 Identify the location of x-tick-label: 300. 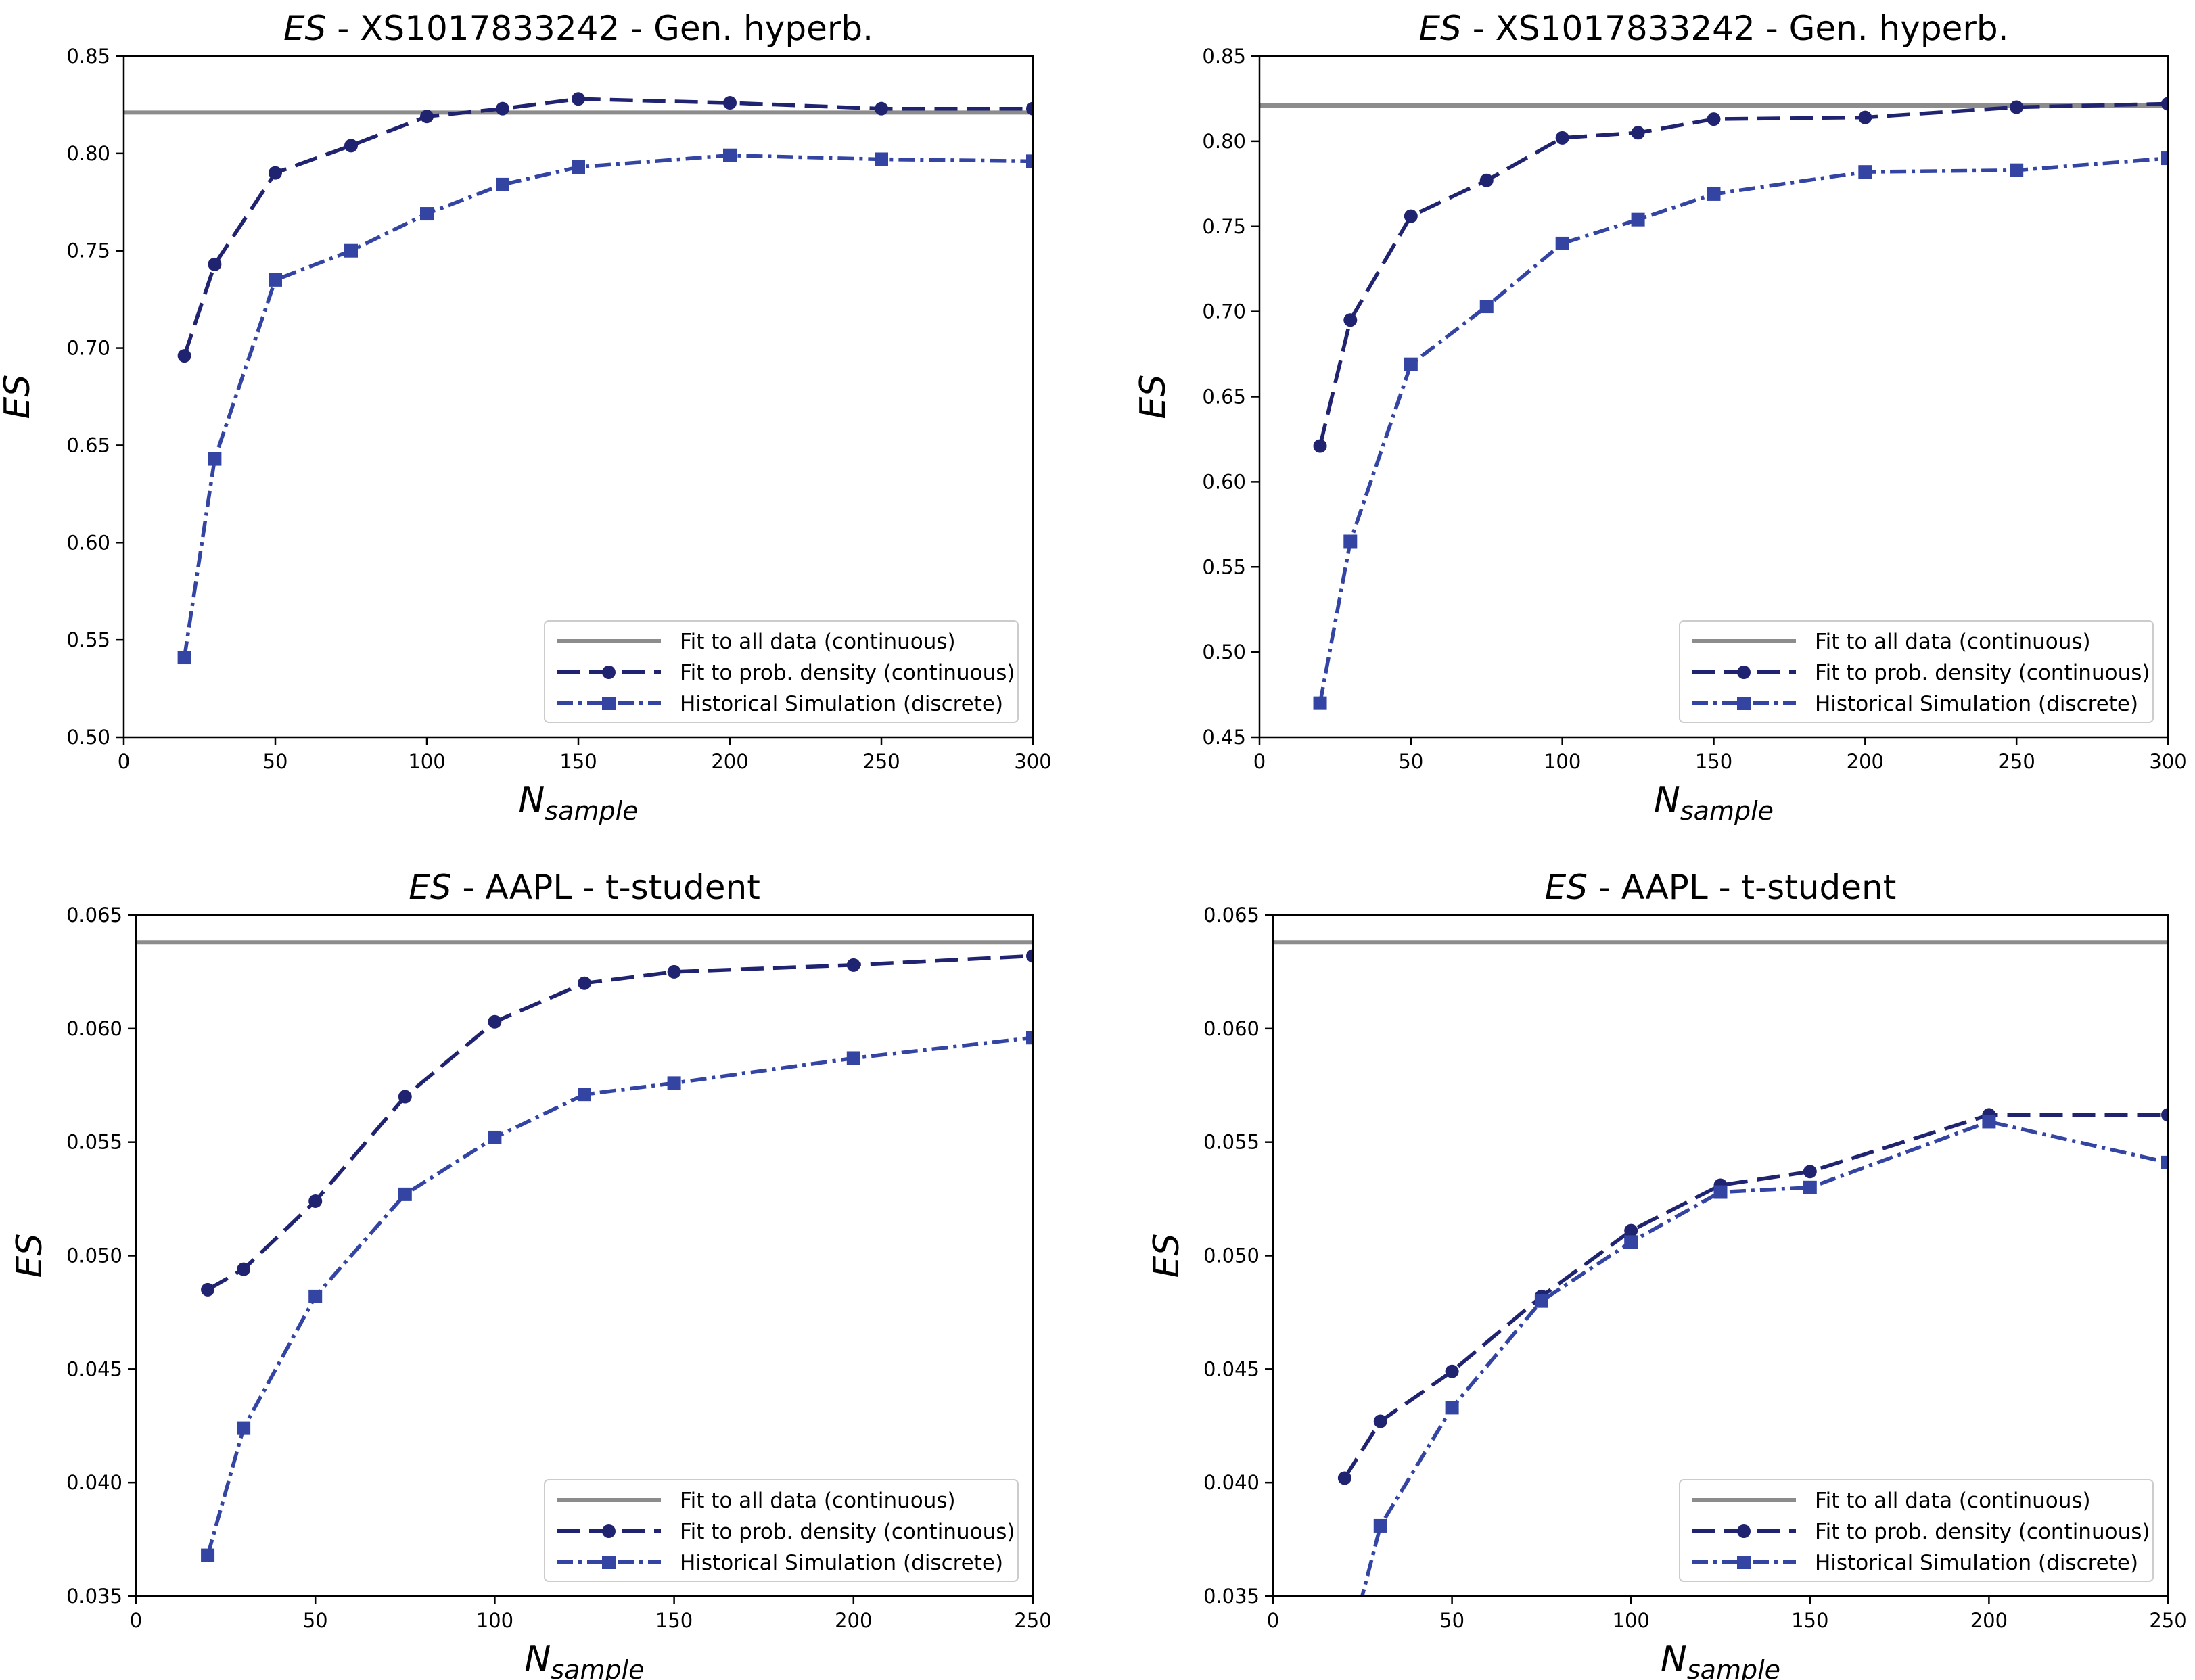
(1032, 762).